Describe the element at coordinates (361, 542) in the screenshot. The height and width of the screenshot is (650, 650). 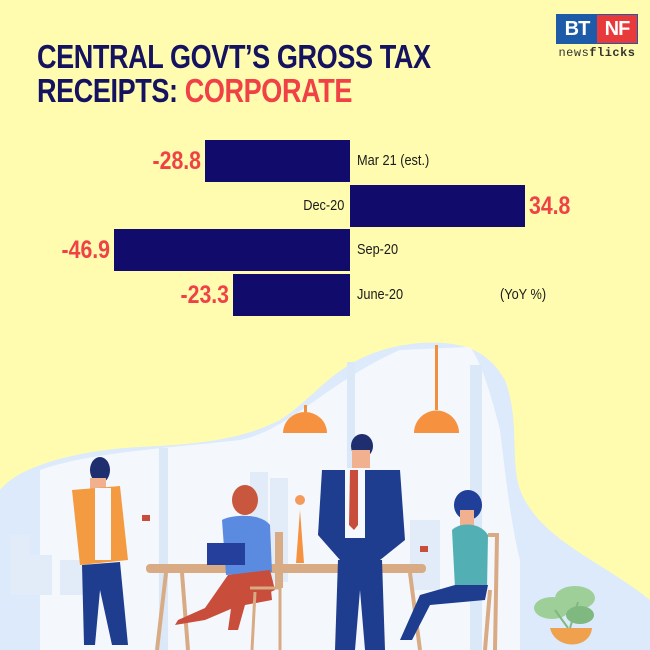
I see `man-standing` at that location.